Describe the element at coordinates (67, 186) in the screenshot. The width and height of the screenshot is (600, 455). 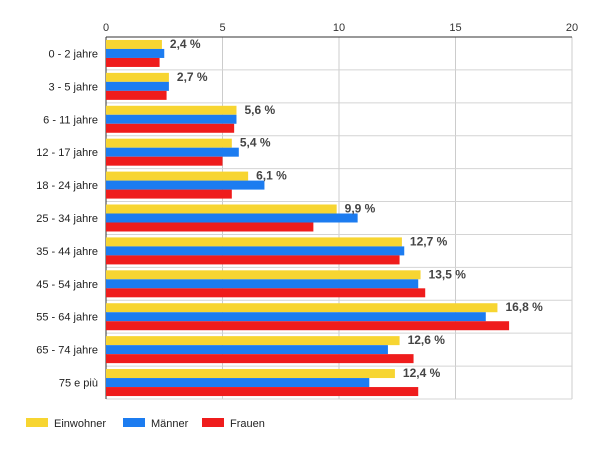
I see `category-label: 18 - 24 jahre` at that location.